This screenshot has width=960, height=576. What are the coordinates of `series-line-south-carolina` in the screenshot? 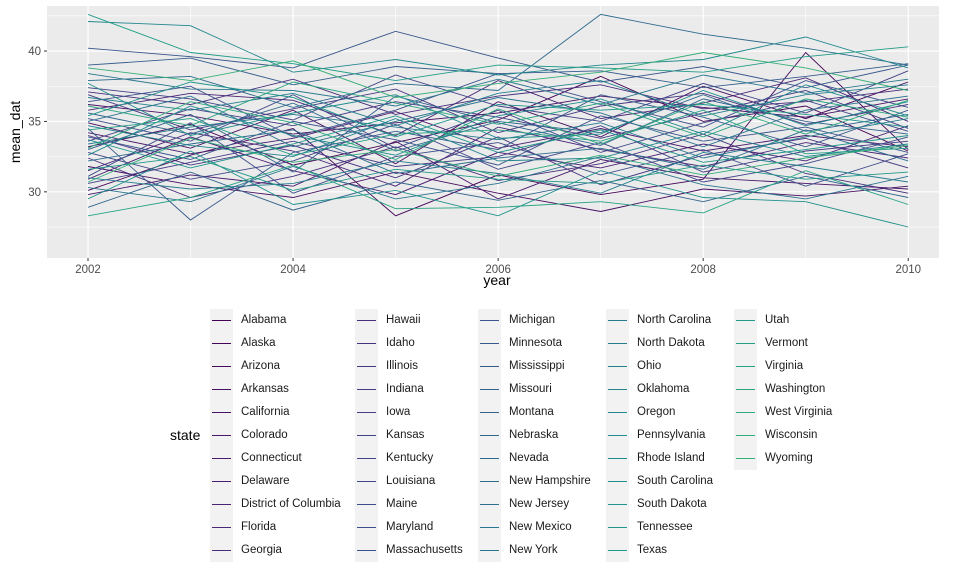 It's located at (498, 189).